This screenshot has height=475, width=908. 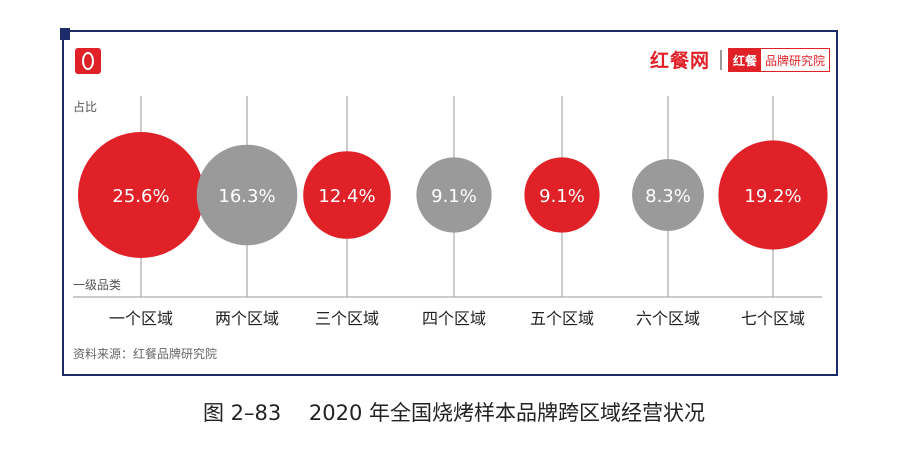 What do you see at coordinates (680, 61) in the screenshot?
I see `brand-name: 红餐网` at bounding box center [680, 61].